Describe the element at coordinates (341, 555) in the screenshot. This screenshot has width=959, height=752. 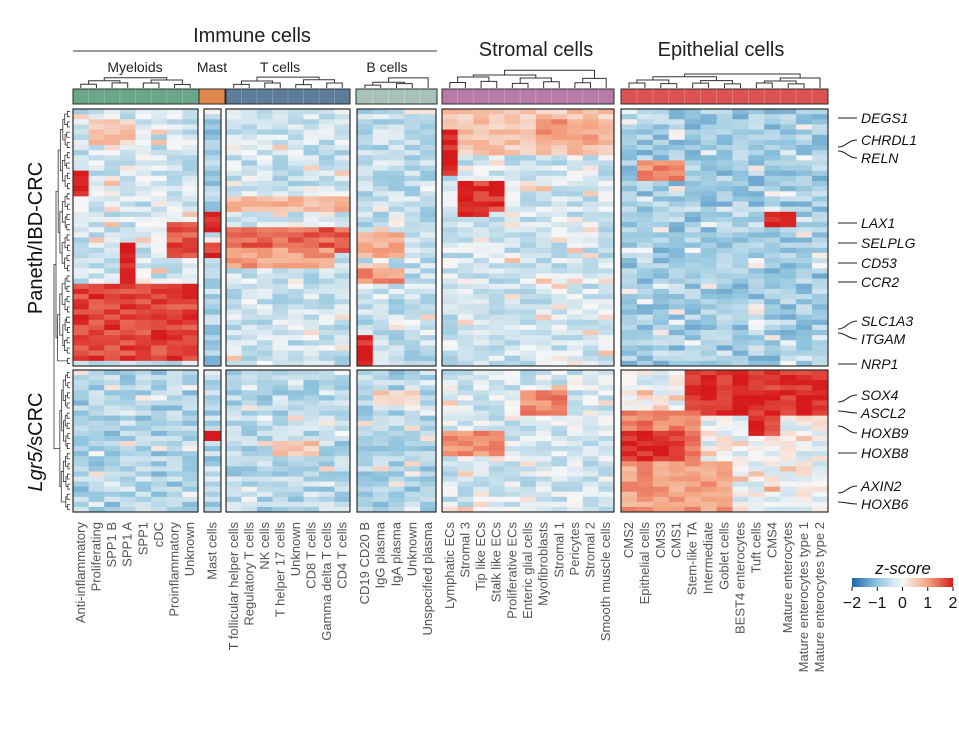
I see `column-label: CD4 T cells` at that location.